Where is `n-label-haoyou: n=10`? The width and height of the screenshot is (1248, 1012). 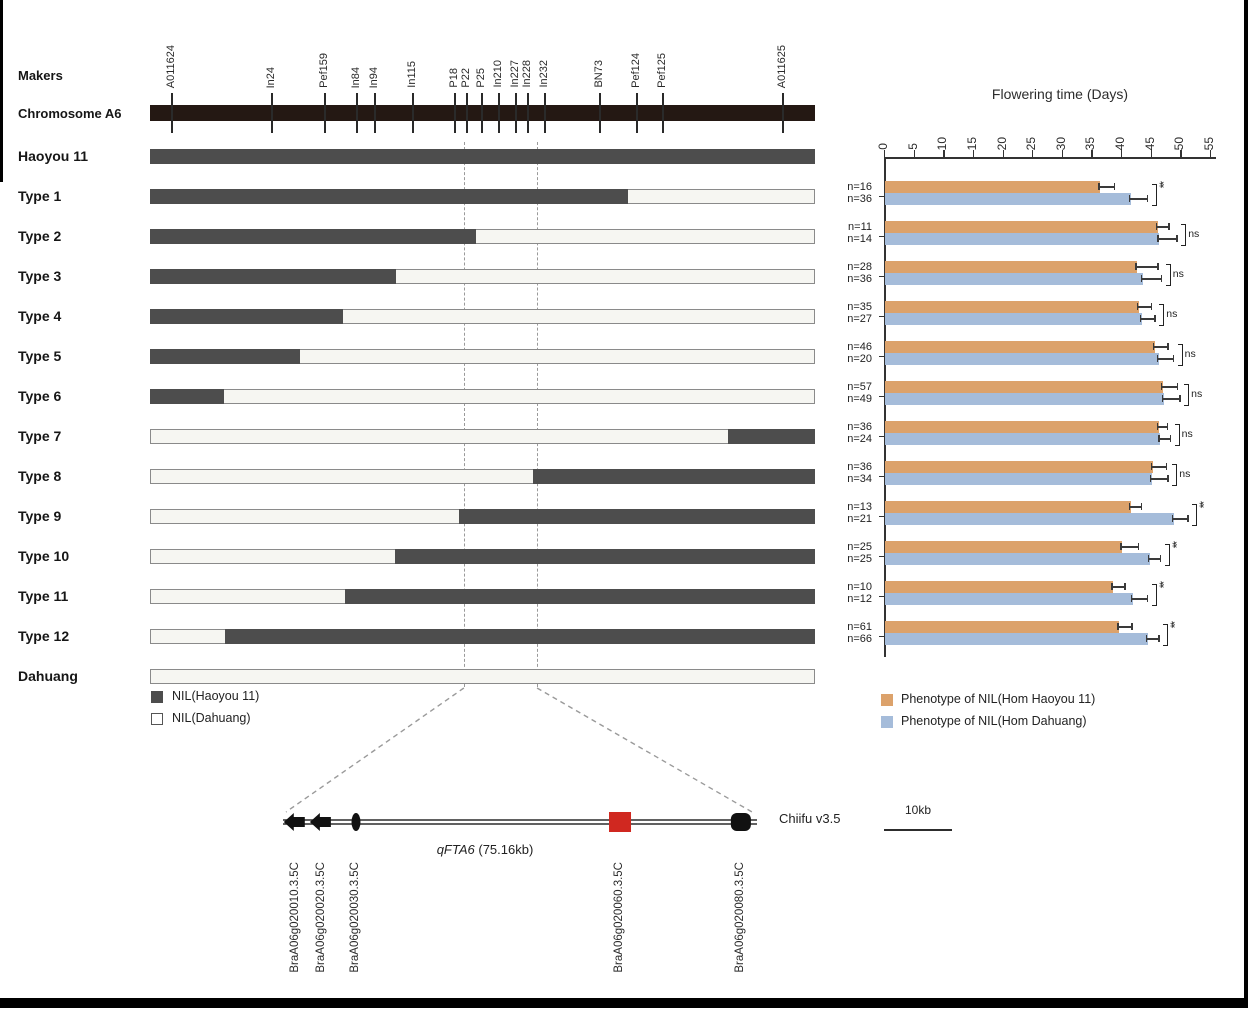 n-label-haoyou: n=10 is located at coordinates (859, 586).